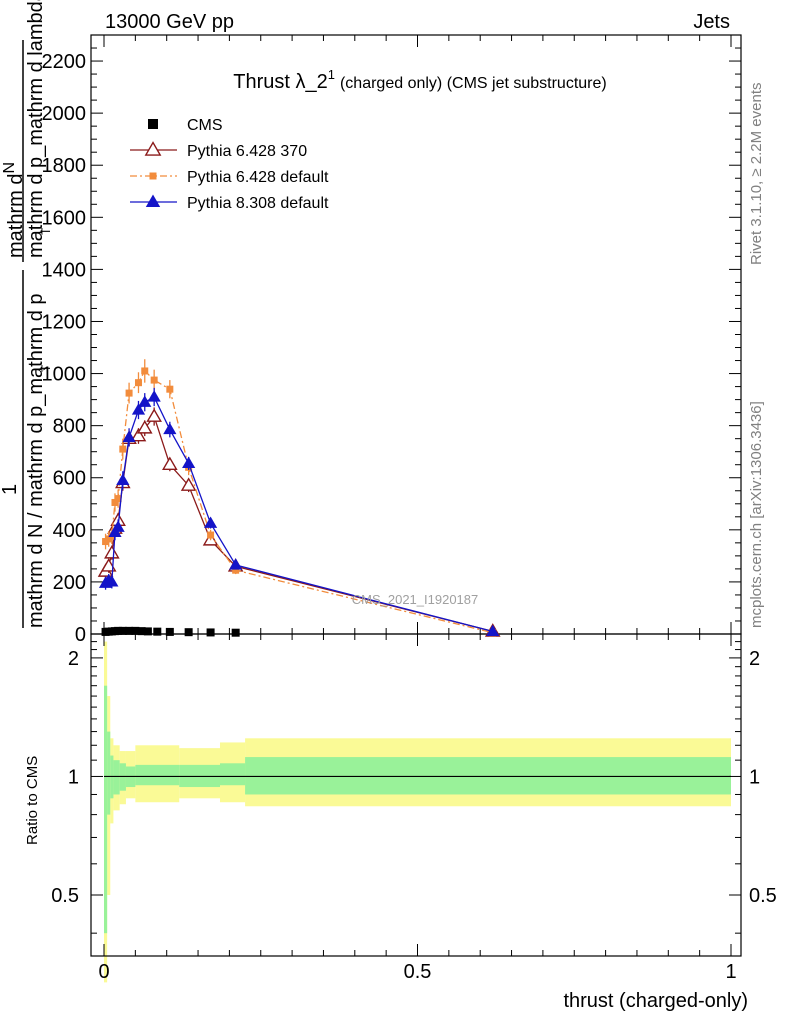 Image resolution: width=786 pixels, height=1024 pixels. Describe the element at coordinates (64, 114) in the screenshot. I see `y-tick-label: 2000` at that location.